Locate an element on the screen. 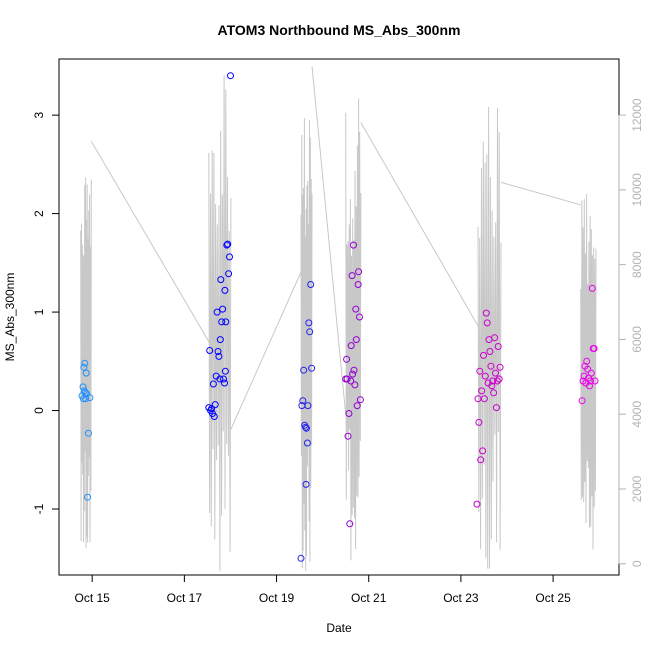 The height and width of the screenshot is (650, 650). x-tick-label: Oct 25 is located at coordinates (553, 598).